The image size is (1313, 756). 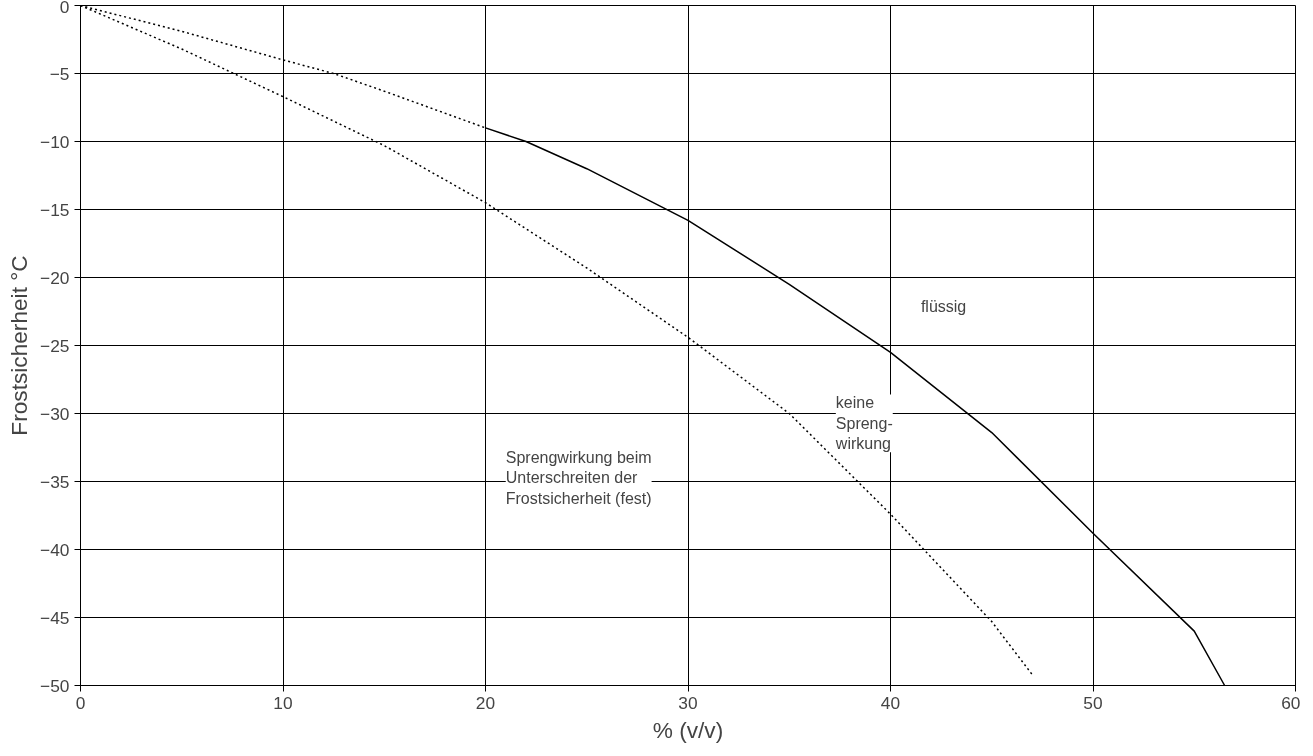 I want to click on y-axis-title: Frostsicherheit °C, so click(x=19, y=345).